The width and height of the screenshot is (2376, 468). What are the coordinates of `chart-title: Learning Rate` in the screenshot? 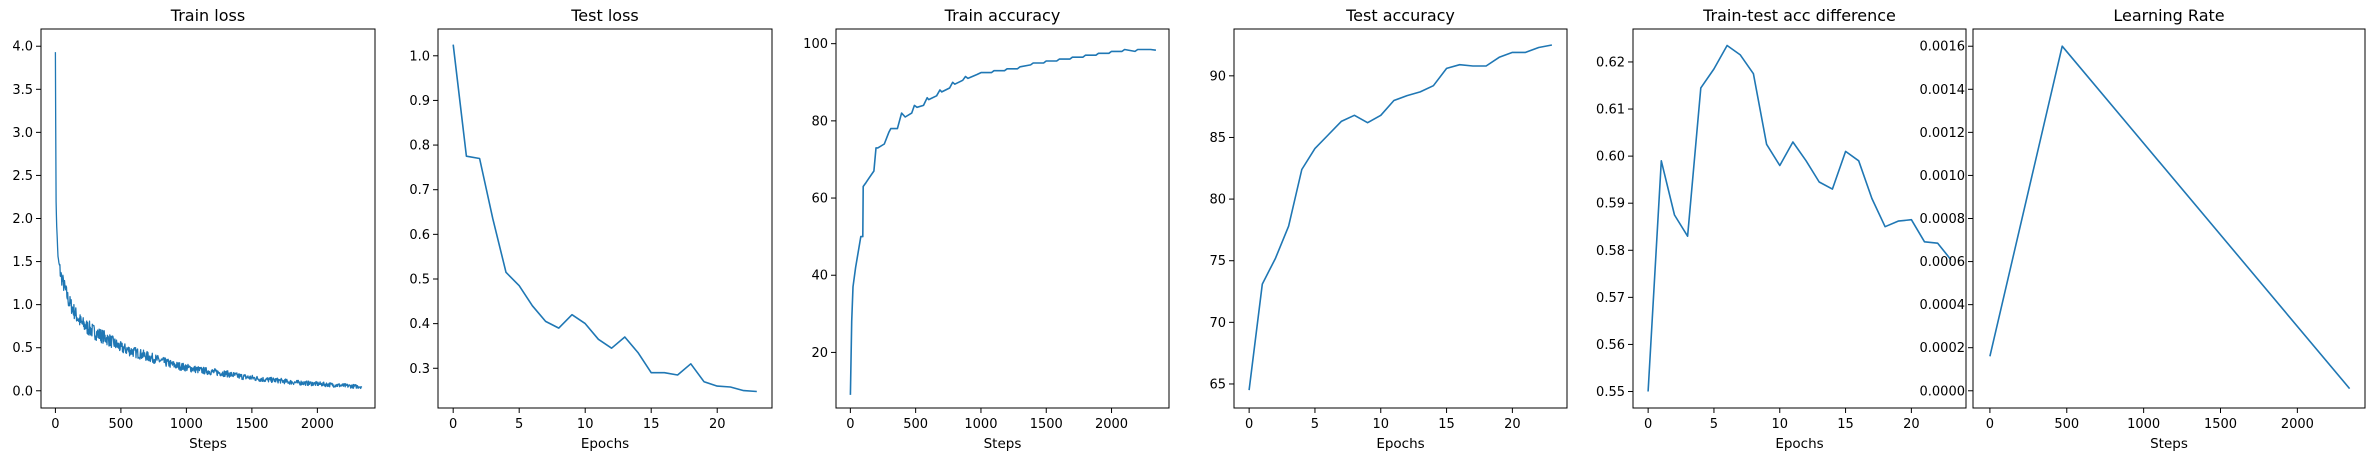 It's located at (2168, 15).